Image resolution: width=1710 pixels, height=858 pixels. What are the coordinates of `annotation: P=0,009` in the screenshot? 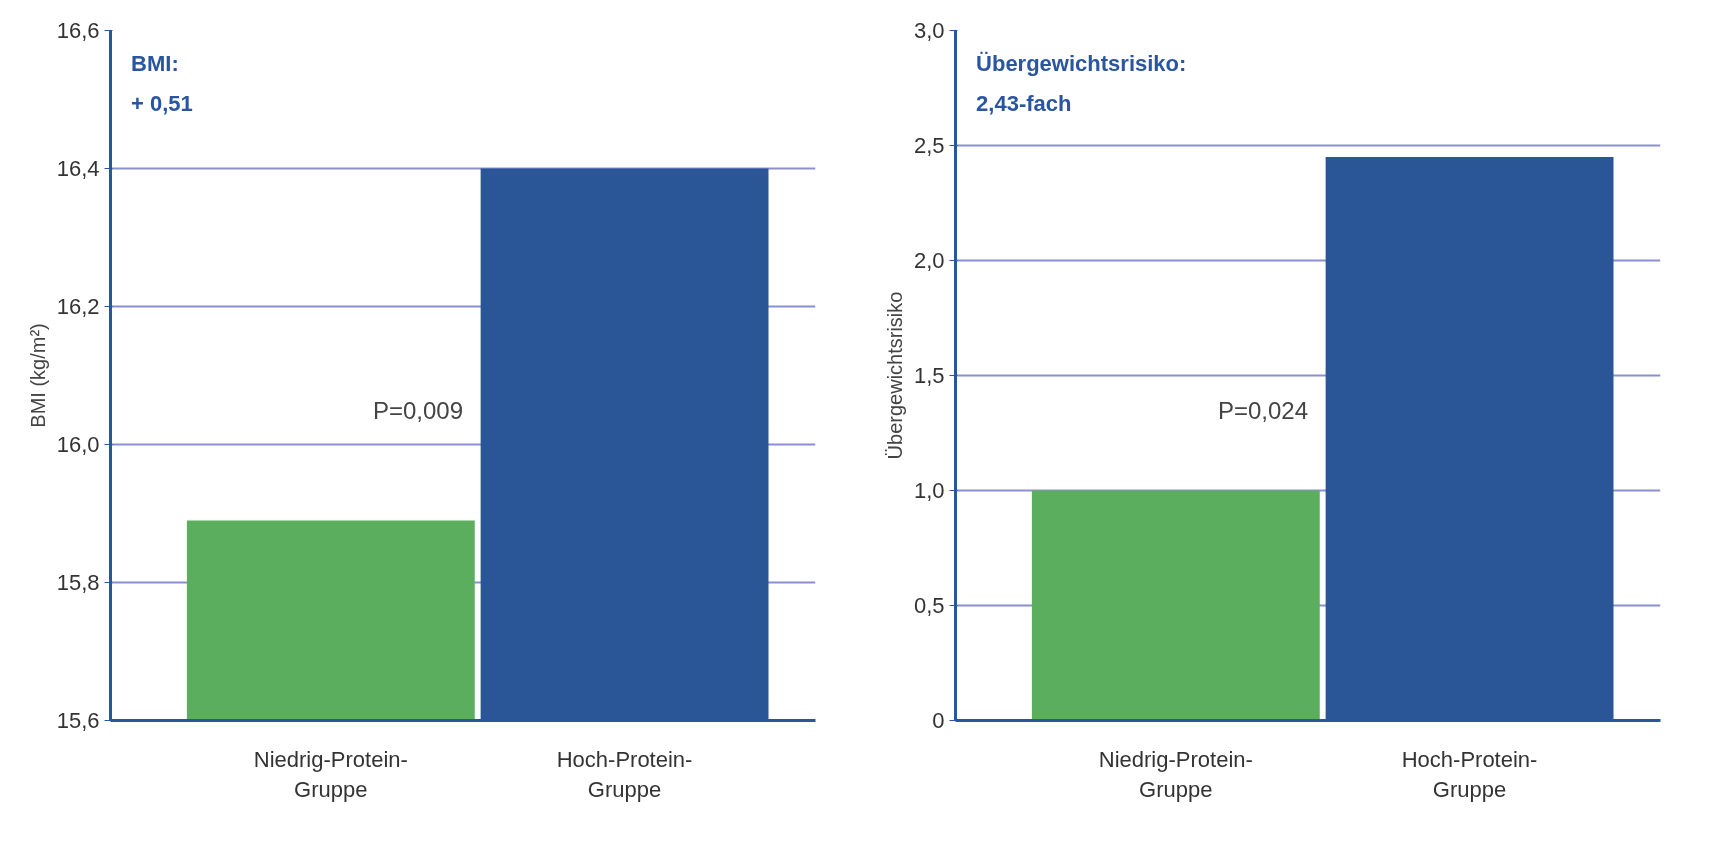 It's located at (418, 410).